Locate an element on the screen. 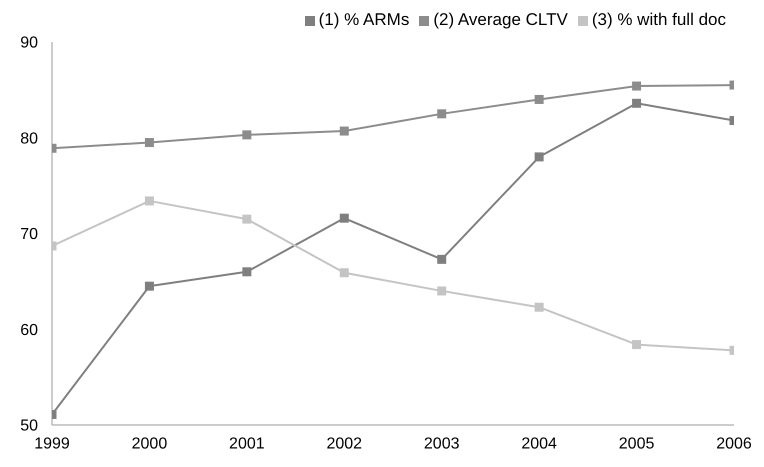 Image resolution: width=764 pixels, height=467 pixels. x-tick-label: 2004 is located at coordinates (539, 443).